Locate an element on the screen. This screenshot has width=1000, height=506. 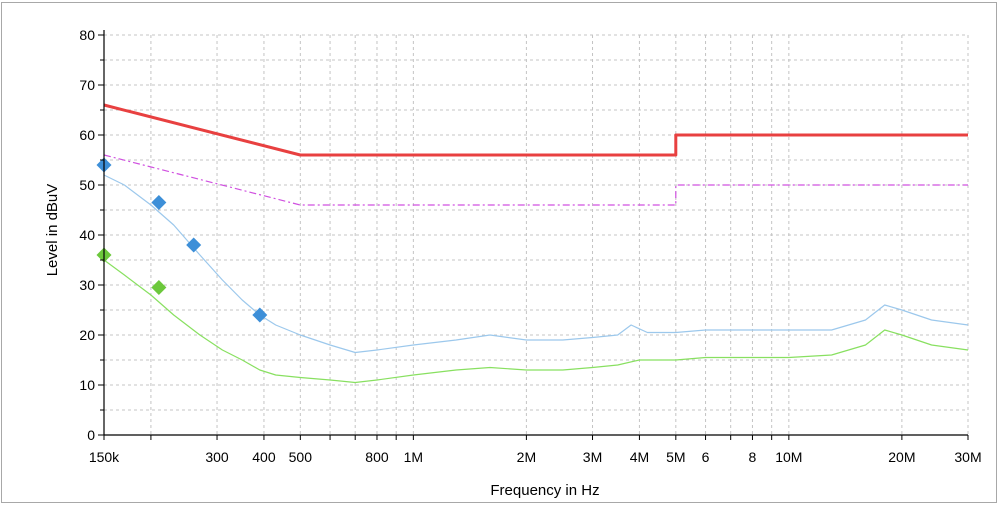
y-tick-label: 0 is located at coordinates (91, 435).